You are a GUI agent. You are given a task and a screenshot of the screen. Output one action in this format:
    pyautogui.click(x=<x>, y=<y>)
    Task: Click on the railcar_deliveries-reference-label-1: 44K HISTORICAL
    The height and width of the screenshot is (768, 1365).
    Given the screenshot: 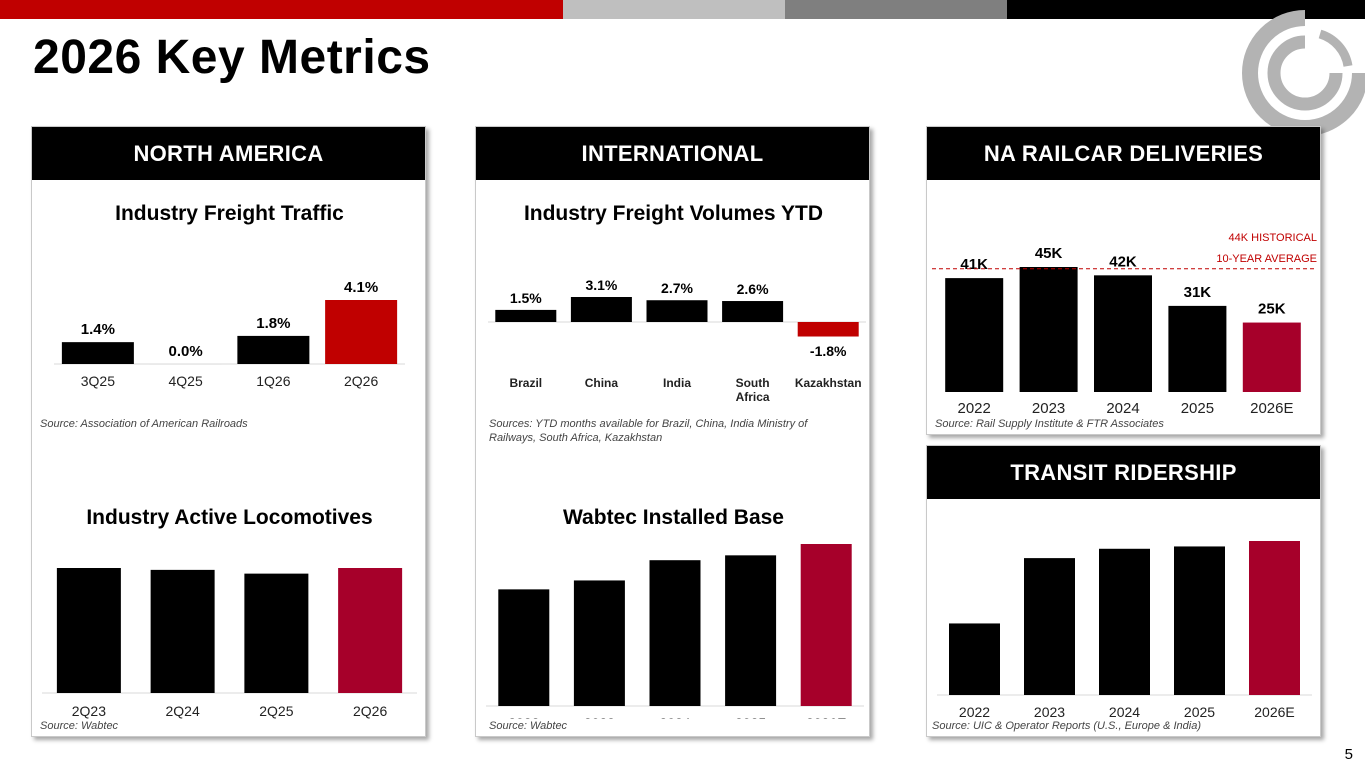 What is the action you would take?
    pyautogui.click(x=1273, y=238)
    